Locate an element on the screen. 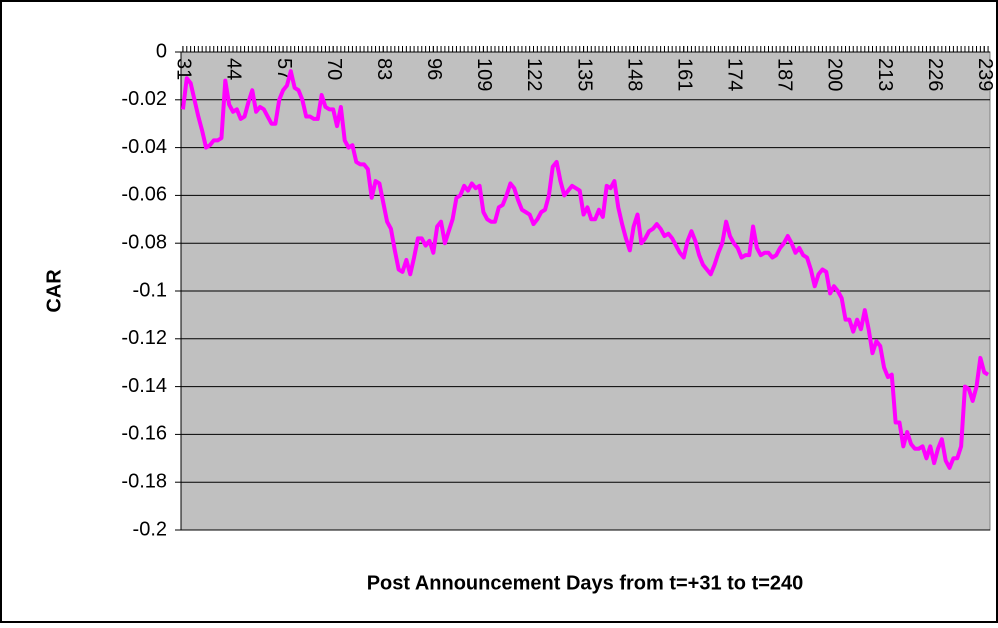 The image size is (998, 628). y-tick-label: -0.18 is located at coordinates (144, 481).